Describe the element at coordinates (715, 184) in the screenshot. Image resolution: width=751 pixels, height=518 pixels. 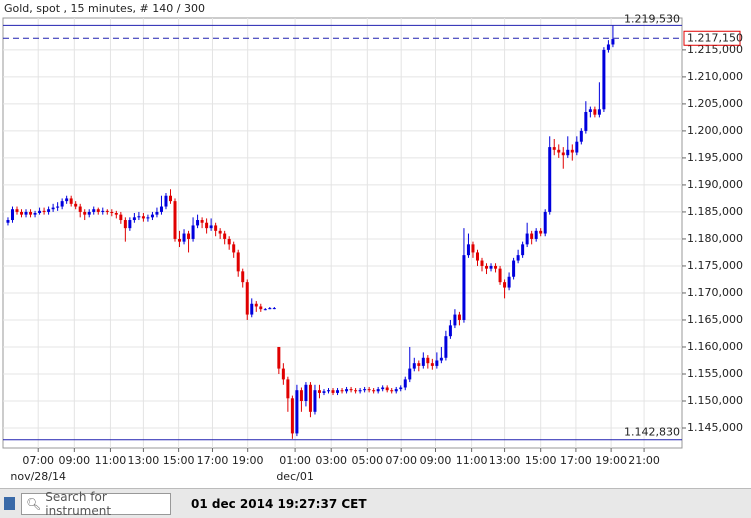
I see `y-tick-label: 1.190,000` at that location.